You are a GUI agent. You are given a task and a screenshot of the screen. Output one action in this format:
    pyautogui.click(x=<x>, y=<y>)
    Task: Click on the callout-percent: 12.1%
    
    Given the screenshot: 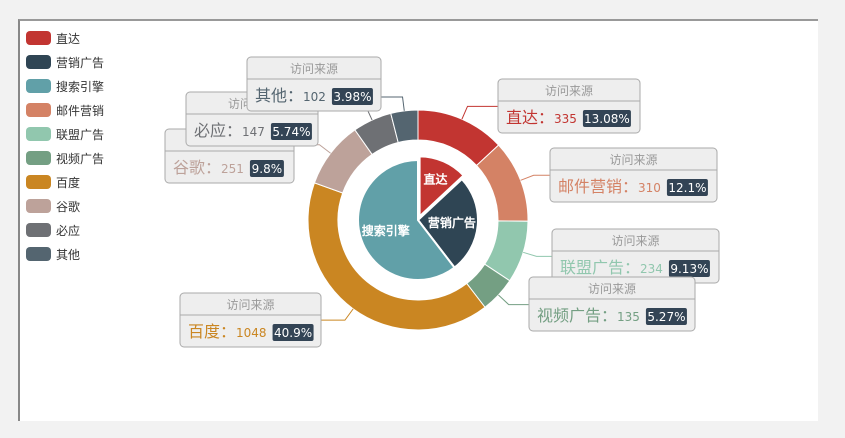 What is the action you would take?
    pyautogui.click(x=687, y=188)
    